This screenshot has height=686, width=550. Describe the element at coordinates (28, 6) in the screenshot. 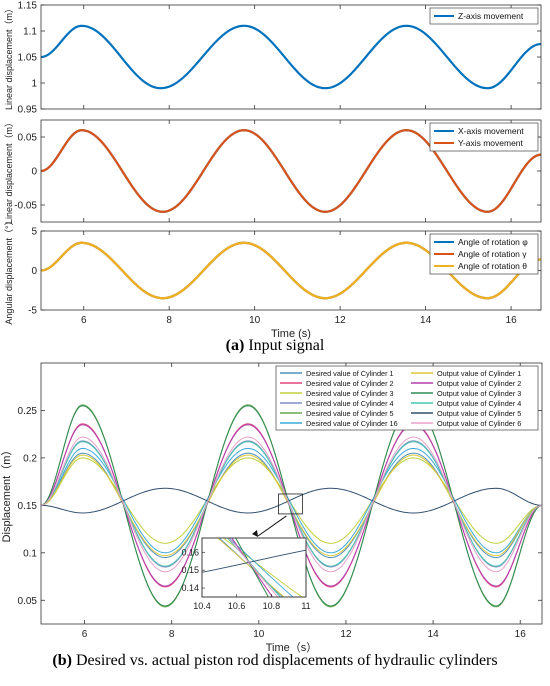

I see `y-tick-label: 1.15` at that location.